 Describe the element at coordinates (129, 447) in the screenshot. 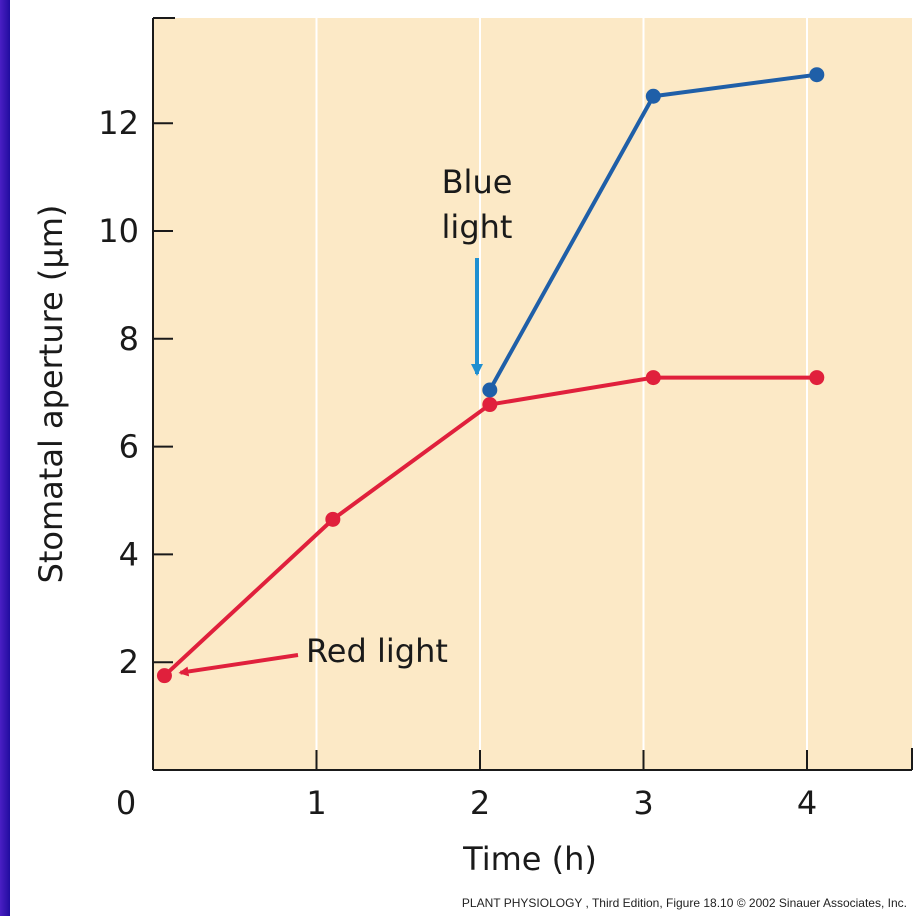

I see `y-tick-label: 6` at that location.